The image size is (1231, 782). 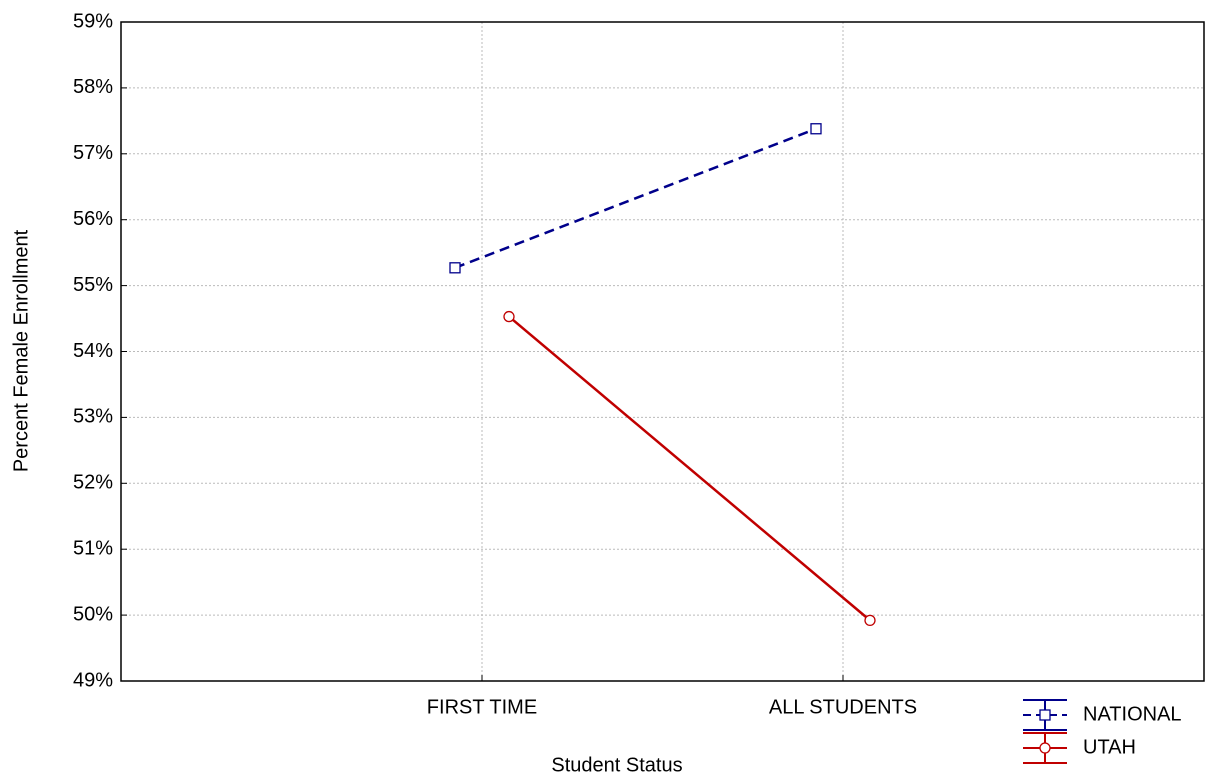 What do you see at coordinates (93, 548) in the screenshot?
I see `y-tick-label: 51%` at bounding box center [93, 548].